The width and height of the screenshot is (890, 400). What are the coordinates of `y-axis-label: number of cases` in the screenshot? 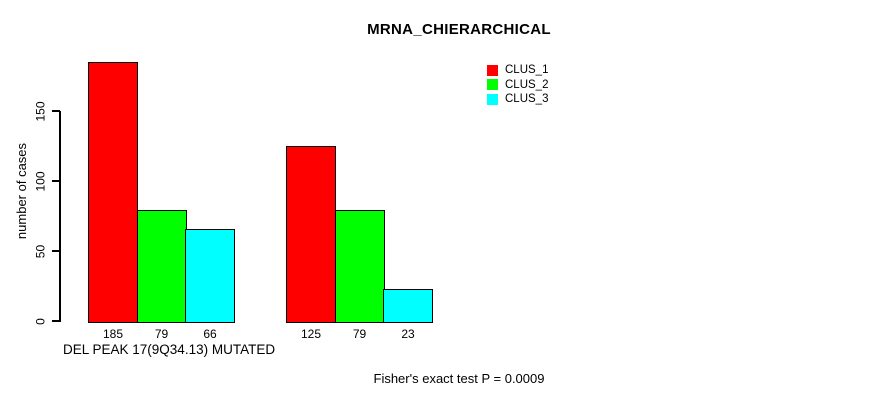 It's located at (21, 191).